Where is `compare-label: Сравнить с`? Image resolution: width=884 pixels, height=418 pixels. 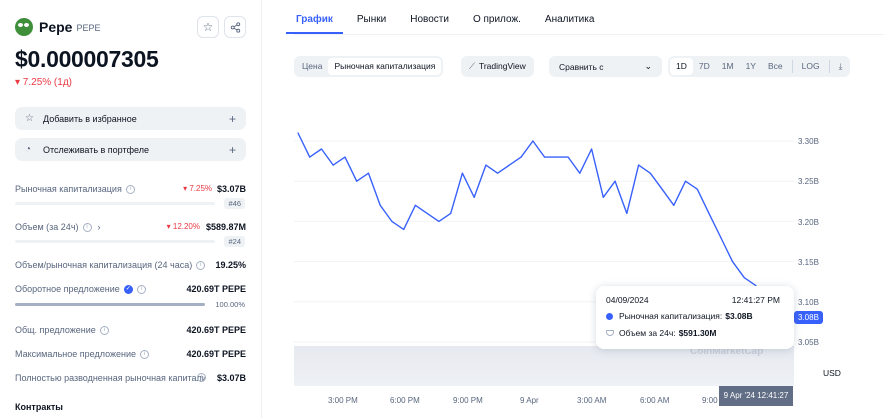
compare-label: Сравнить с is located at coordinates (581, 66).